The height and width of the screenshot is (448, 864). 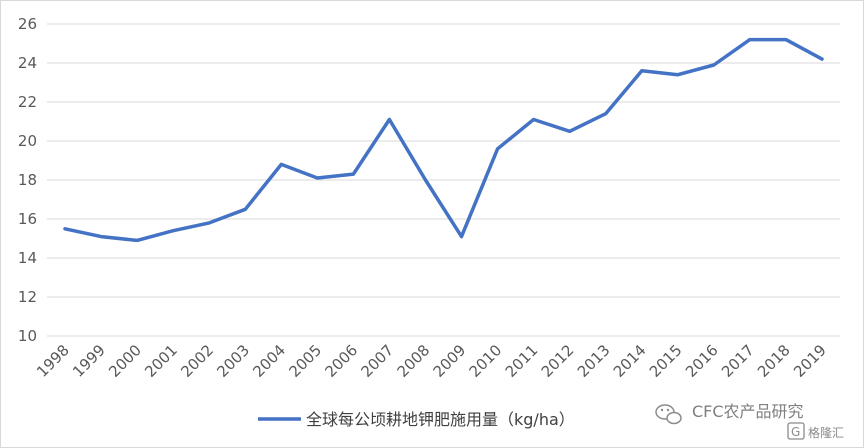 I want to click on svg-text: G, so click(x=795, y=432).